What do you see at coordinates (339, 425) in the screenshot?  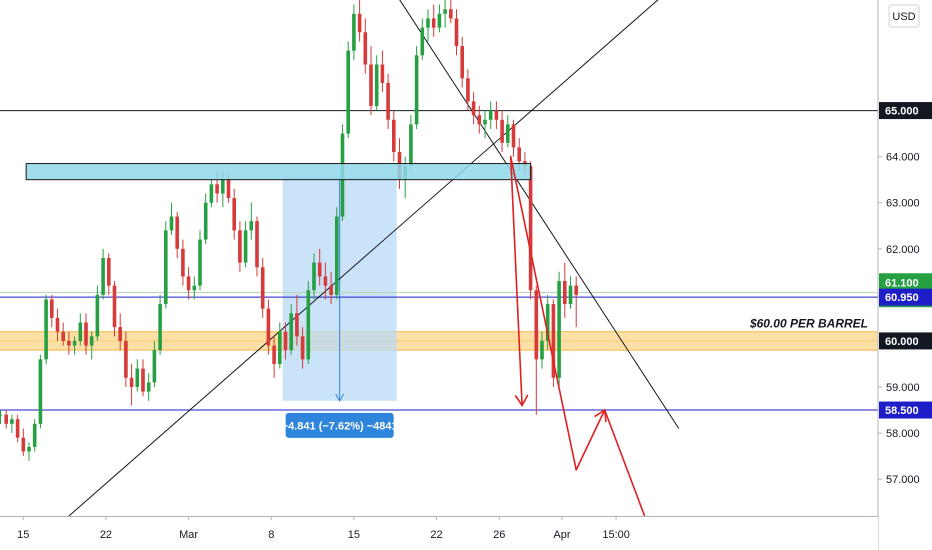 I see `measure-label-box` at bounding box center [339, 425].